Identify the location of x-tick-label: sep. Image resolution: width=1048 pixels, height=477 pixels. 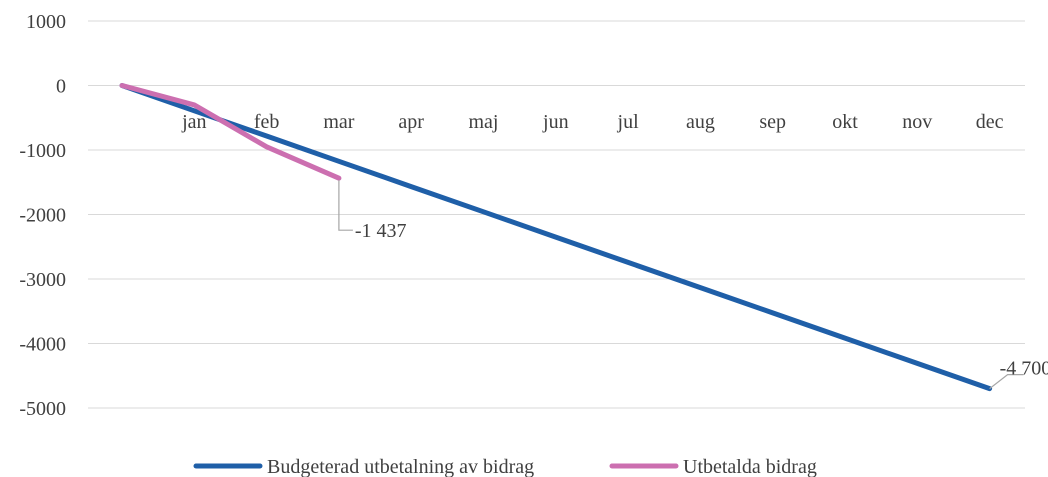
(772, 122).